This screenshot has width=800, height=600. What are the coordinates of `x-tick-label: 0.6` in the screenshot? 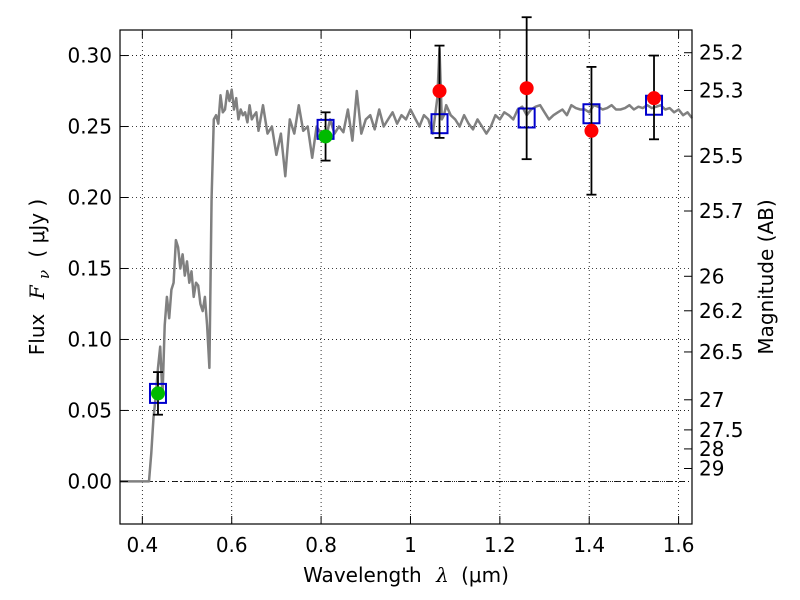 It's located at (232, 545).